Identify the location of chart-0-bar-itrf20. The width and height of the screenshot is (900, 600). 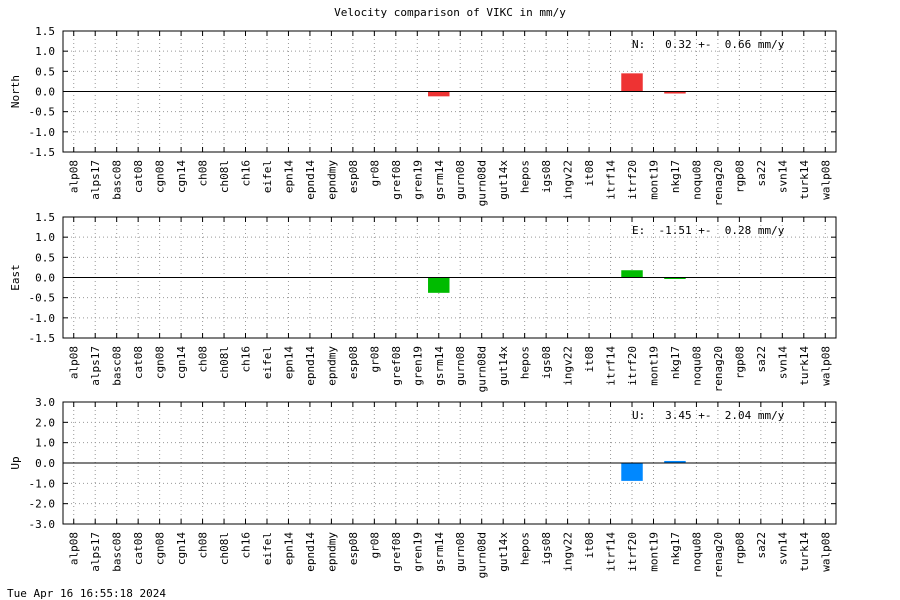
(632, 82).